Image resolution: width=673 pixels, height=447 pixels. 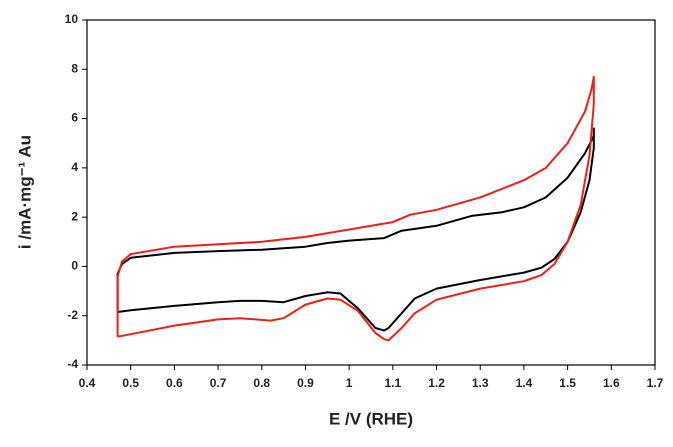 What do you see at coordinates (567, 383) in the screenshot?
I see `x-tick-label: 1.5` at bounding box center [567, 383].